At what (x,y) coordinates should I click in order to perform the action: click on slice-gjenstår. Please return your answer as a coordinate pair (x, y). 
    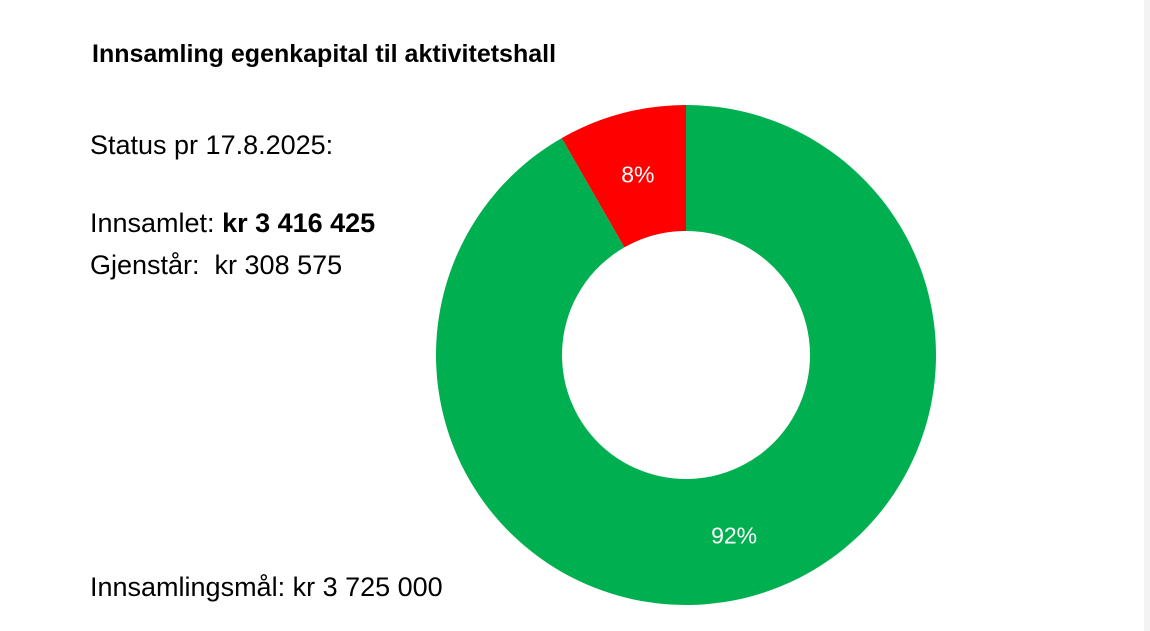
    Looking at the image, I should click on (623, 176).